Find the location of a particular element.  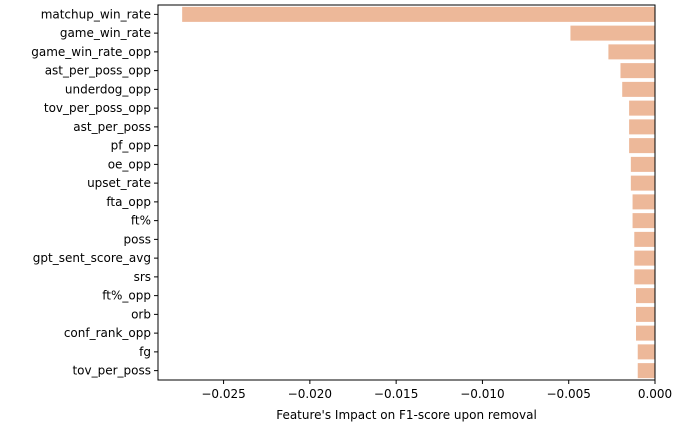

y-tick-label: gpt_sent_score_avg is located at coordinates (92, 258).